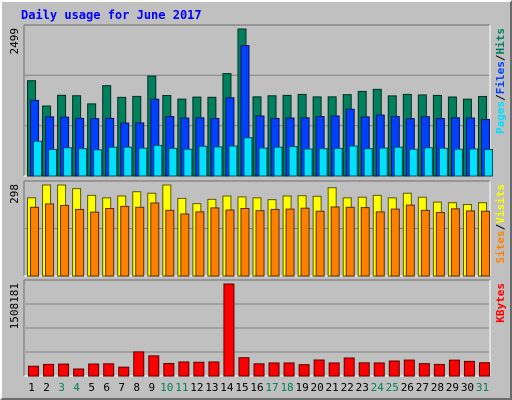 This screenshot has height=400, width=512. I want to click on x-tick-label: 8, so click(136, 387).